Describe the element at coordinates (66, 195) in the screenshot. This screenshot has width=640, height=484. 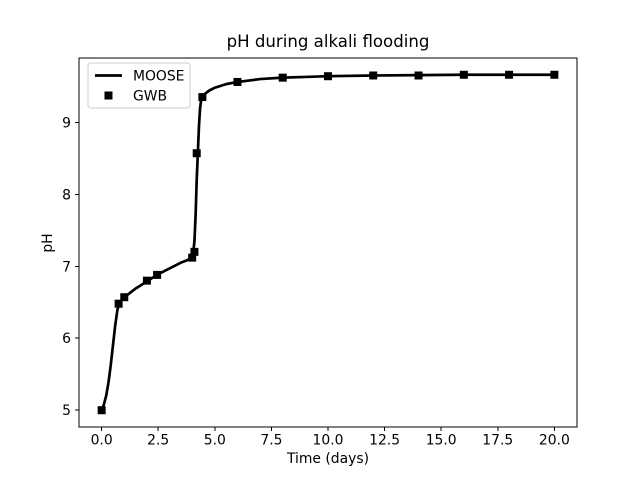
I see `y-tick-label: 8` at that location.